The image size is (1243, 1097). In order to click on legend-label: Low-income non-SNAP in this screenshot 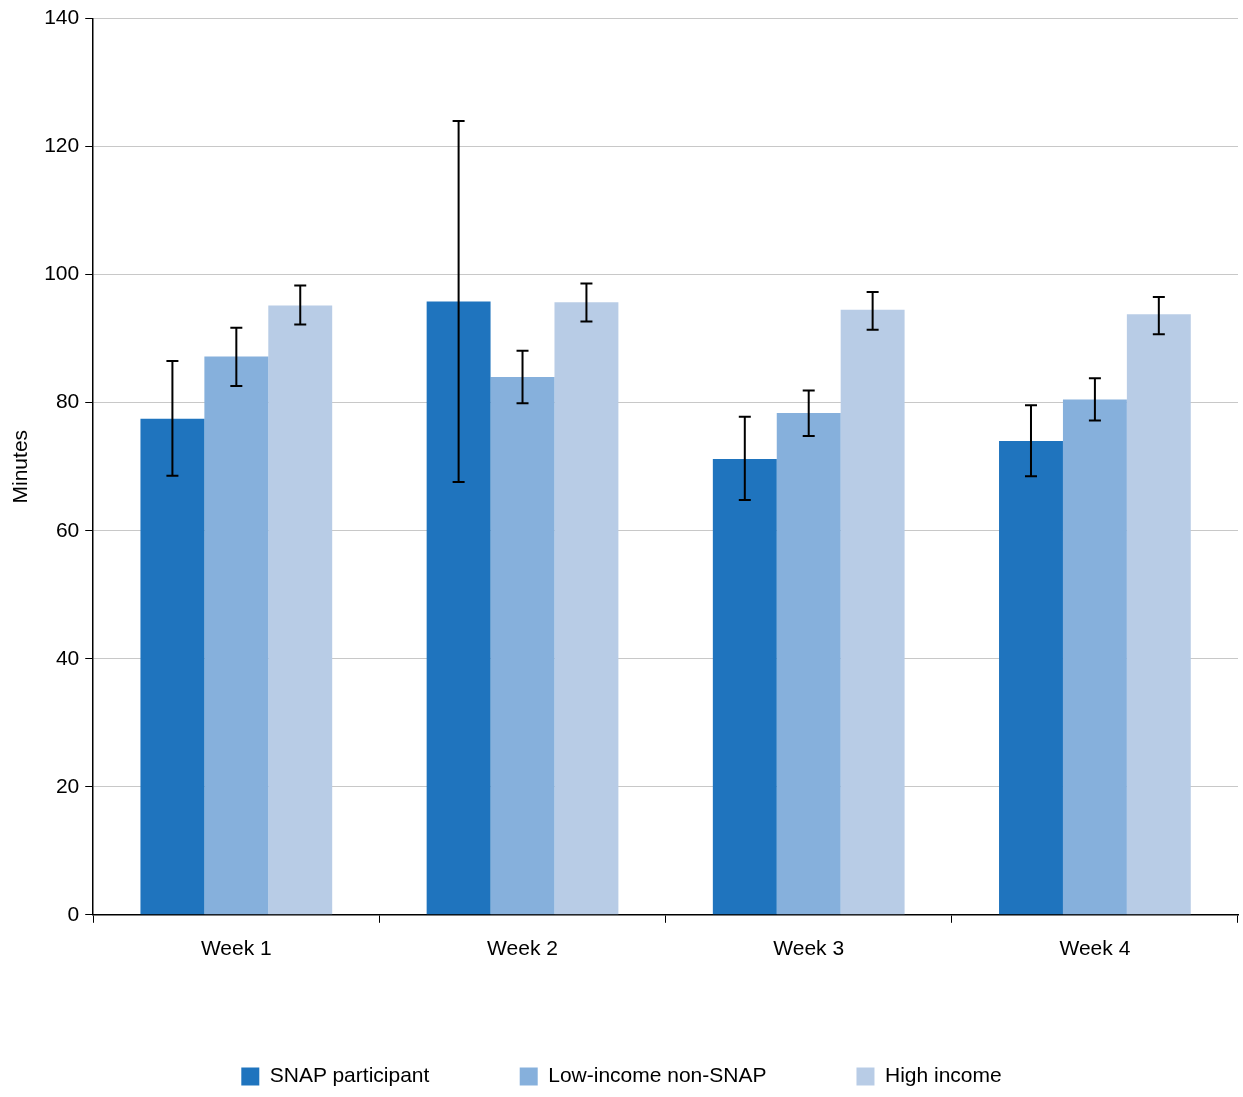, I will do `click(657, 1075)`.